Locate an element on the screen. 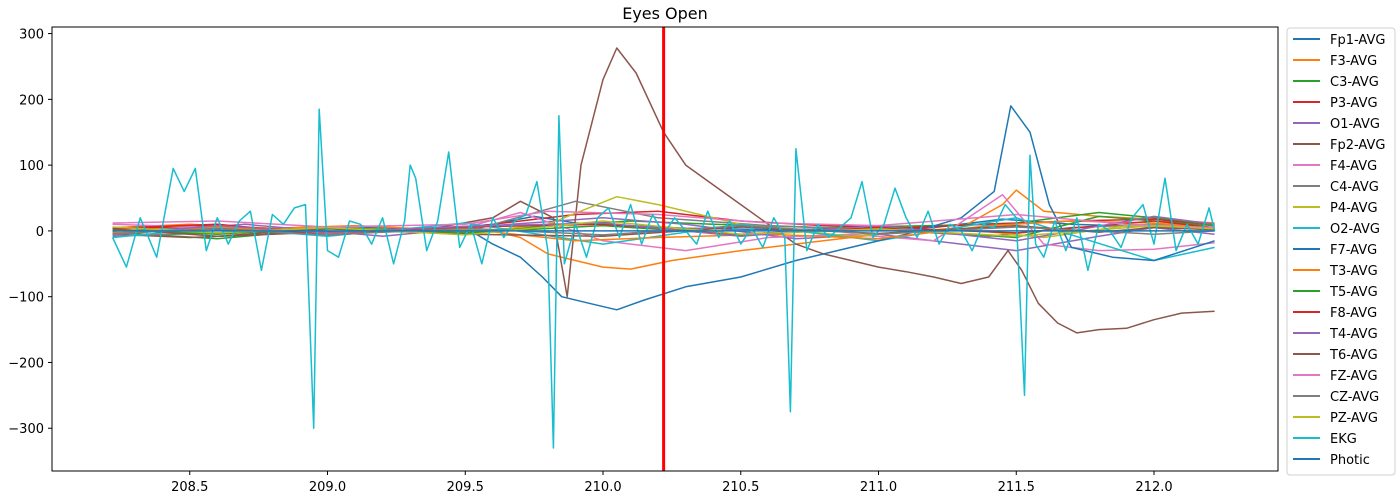 This screenshot has width=1400, height=504. legend-box is located at coordinates (1341, 251).